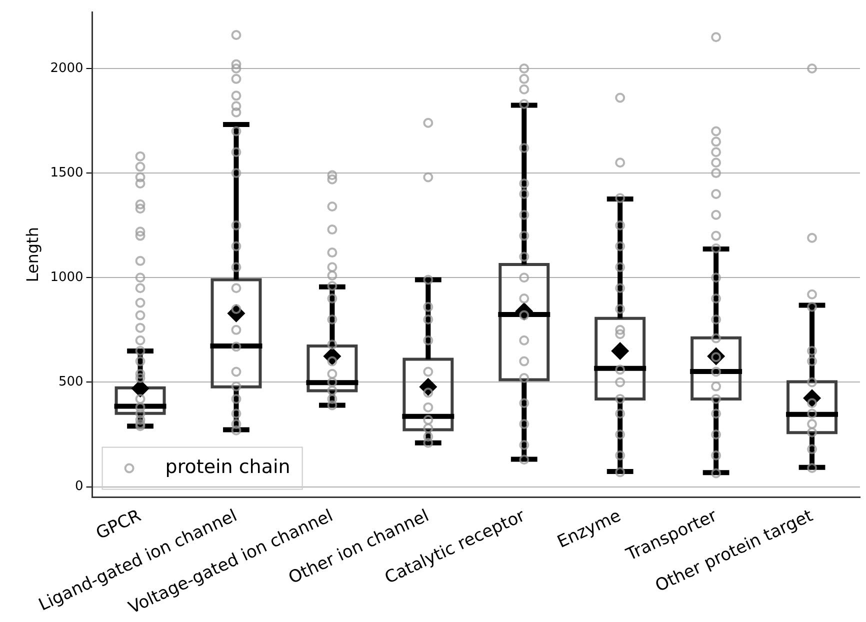 The image size is (866, 622). I want to click on y-axis-title: Length, so click(32, 254).